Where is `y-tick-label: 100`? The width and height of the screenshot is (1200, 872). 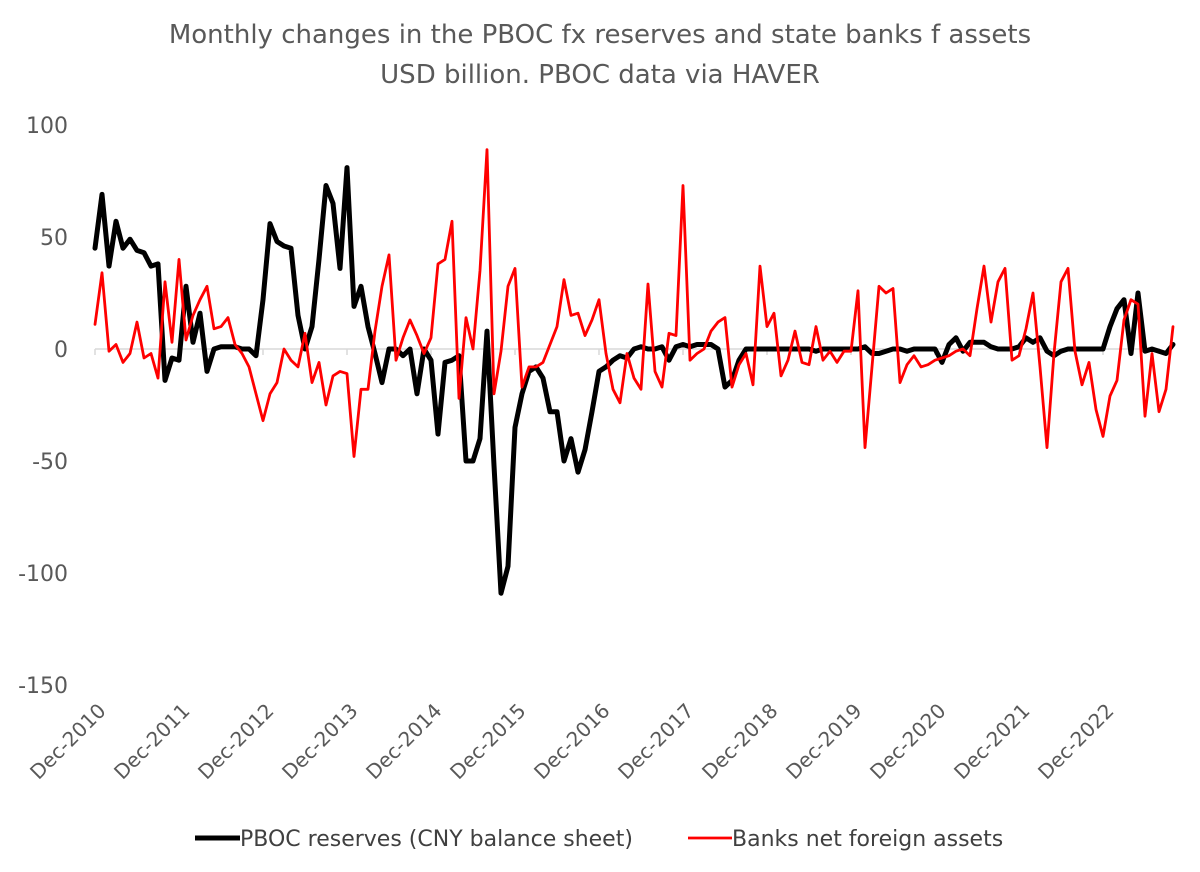
y-tick-label: 100 is located at coordinates (47, 126).